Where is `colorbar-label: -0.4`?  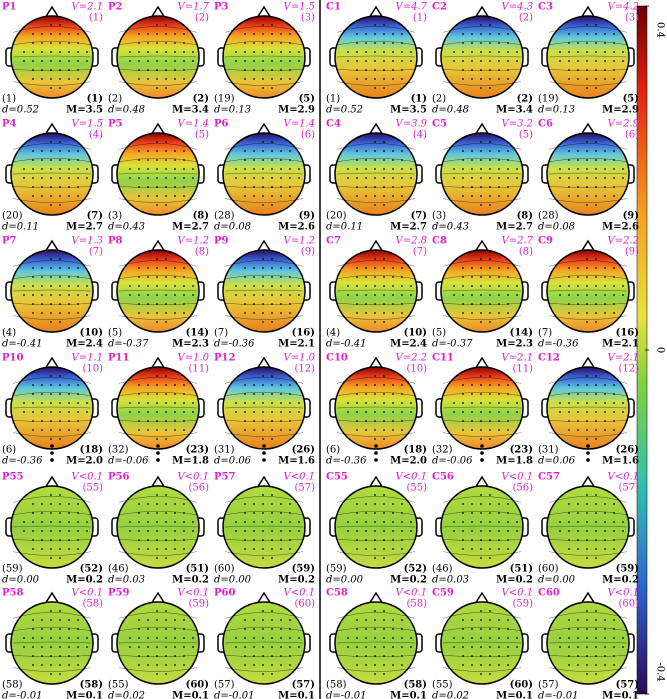
colorbar-label: -0.4 is located at coordinates (660, 671).